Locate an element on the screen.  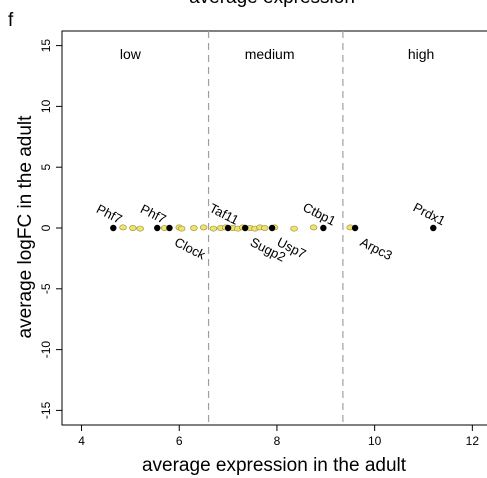
y-tick-label: -10 is located at coordinates (46, 350).